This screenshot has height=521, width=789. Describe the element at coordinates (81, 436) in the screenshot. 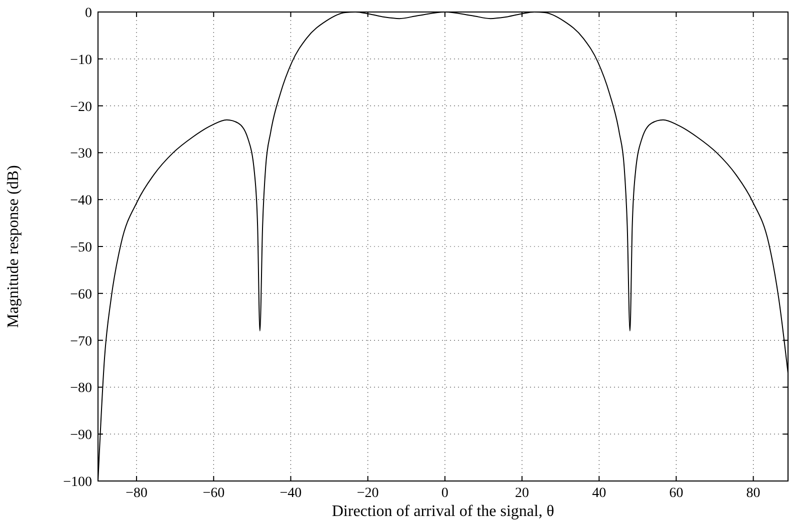

I see `y-tick-label: −90` at that location.